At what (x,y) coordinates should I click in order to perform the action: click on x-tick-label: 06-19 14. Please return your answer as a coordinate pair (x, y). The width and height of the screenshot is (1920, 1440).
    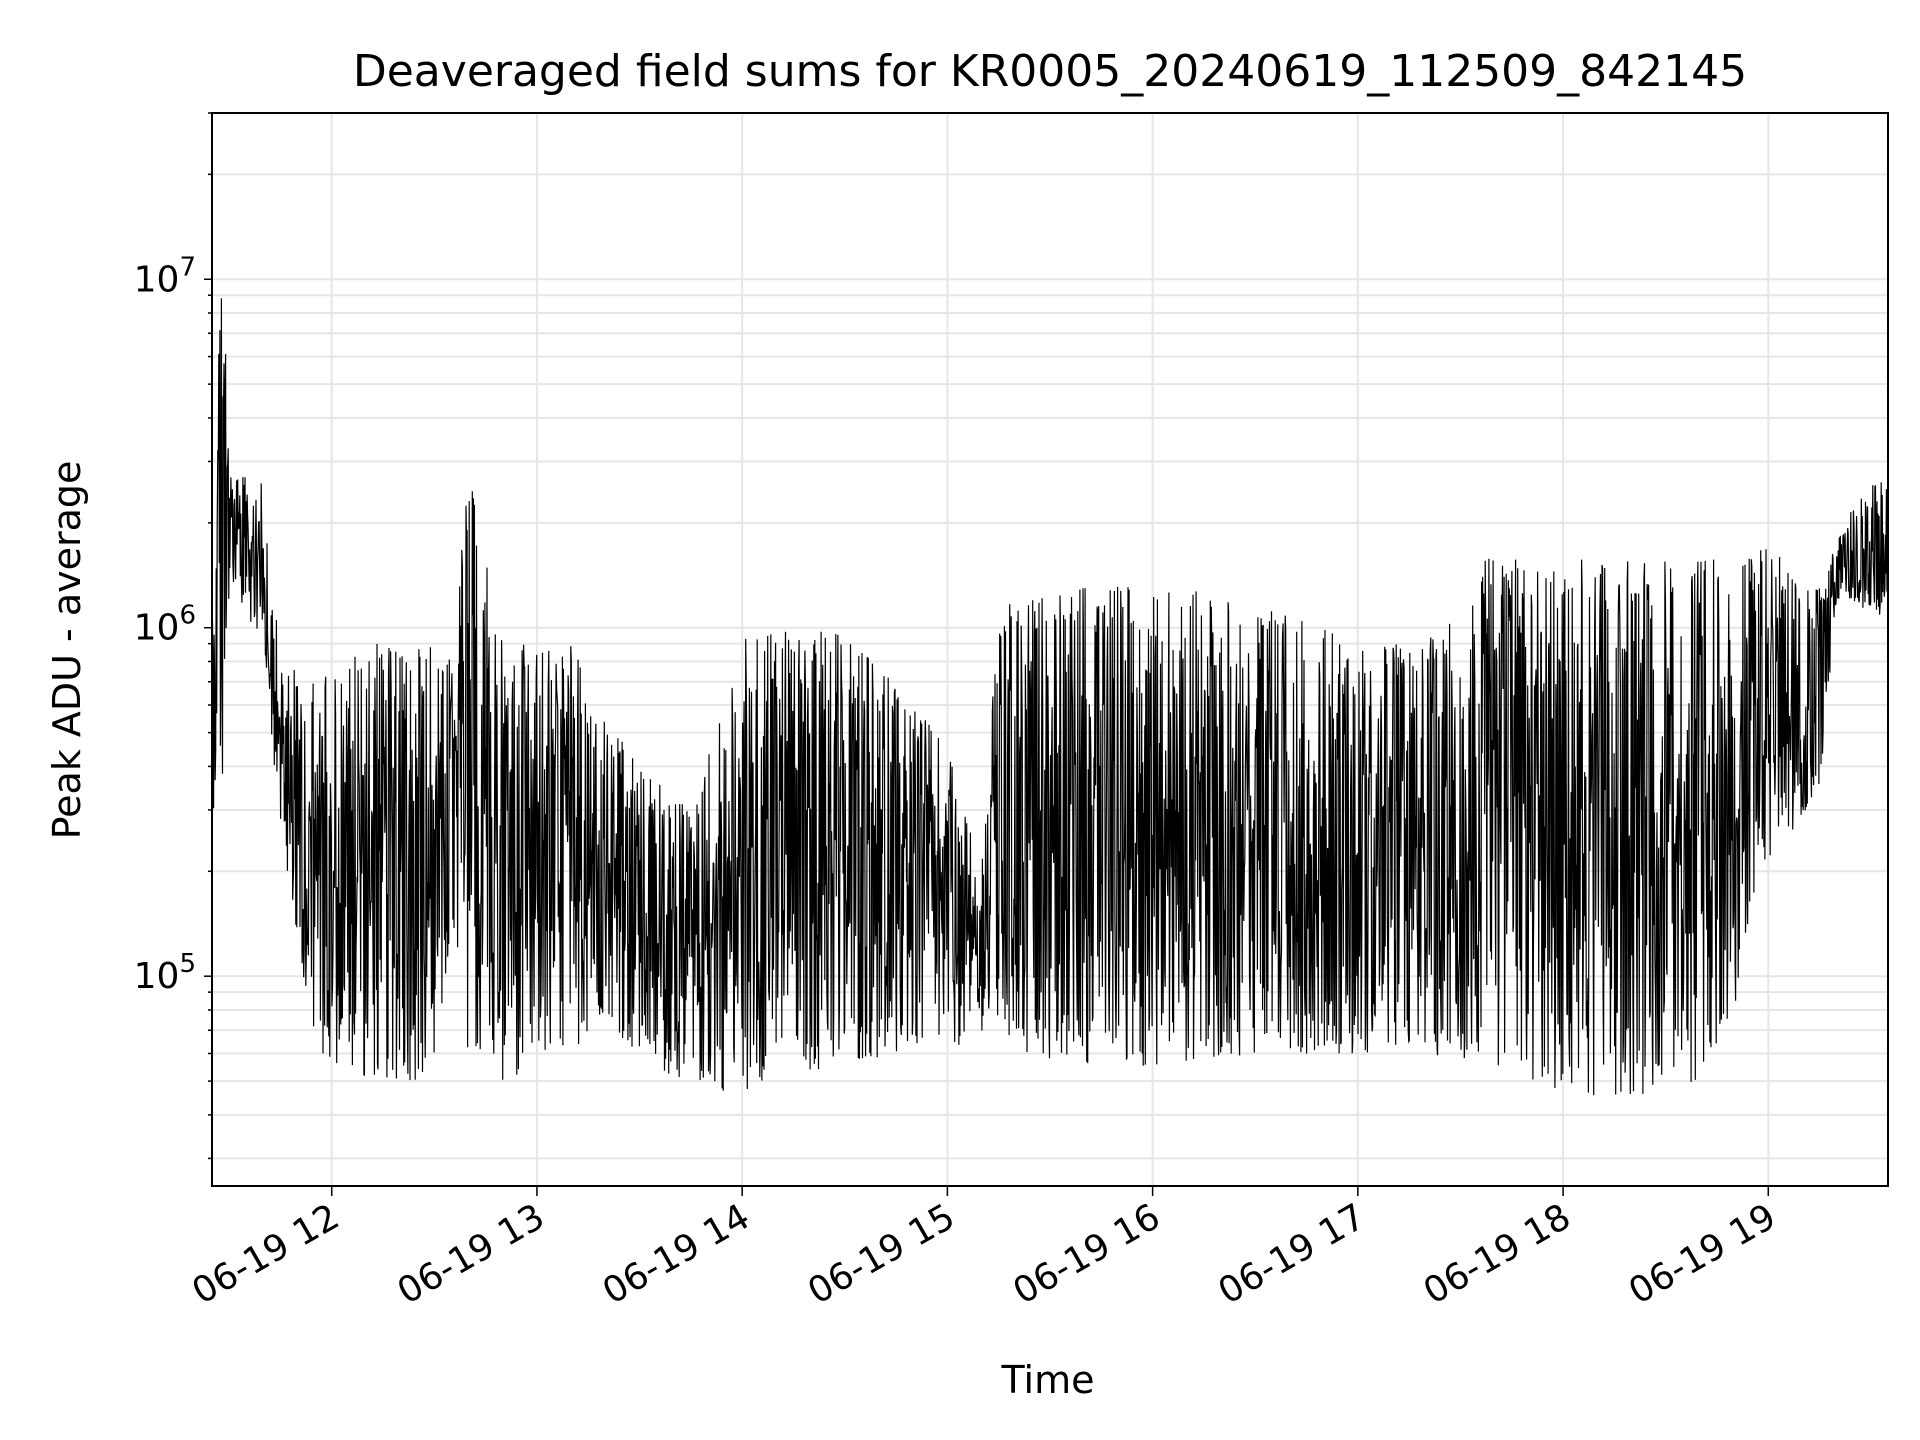
    Looking at the image, I should click on (676, 1254).